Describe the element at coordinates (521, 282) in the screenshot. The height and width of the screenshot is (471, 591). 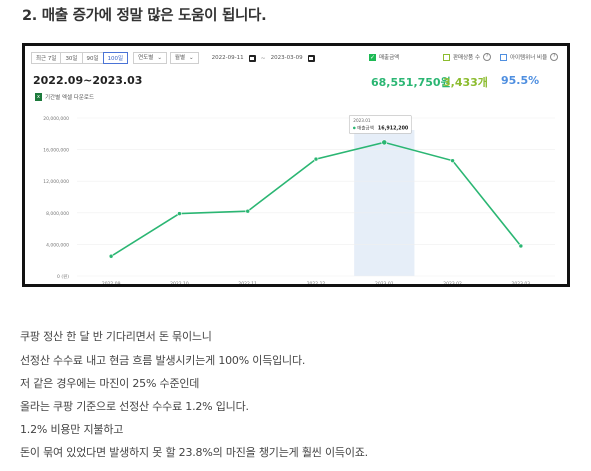
I see `x-tick-label: 2023.03` at that location.